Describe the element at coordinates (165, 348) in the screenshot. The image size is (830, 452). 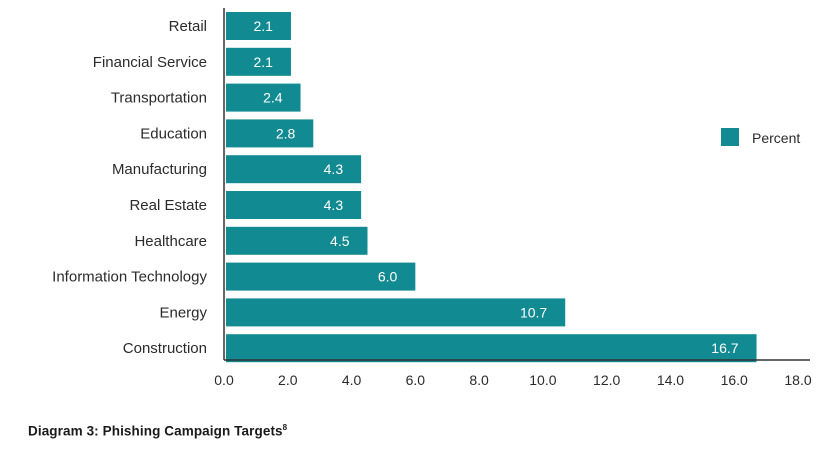
I see `category-label: Construction` at that location.